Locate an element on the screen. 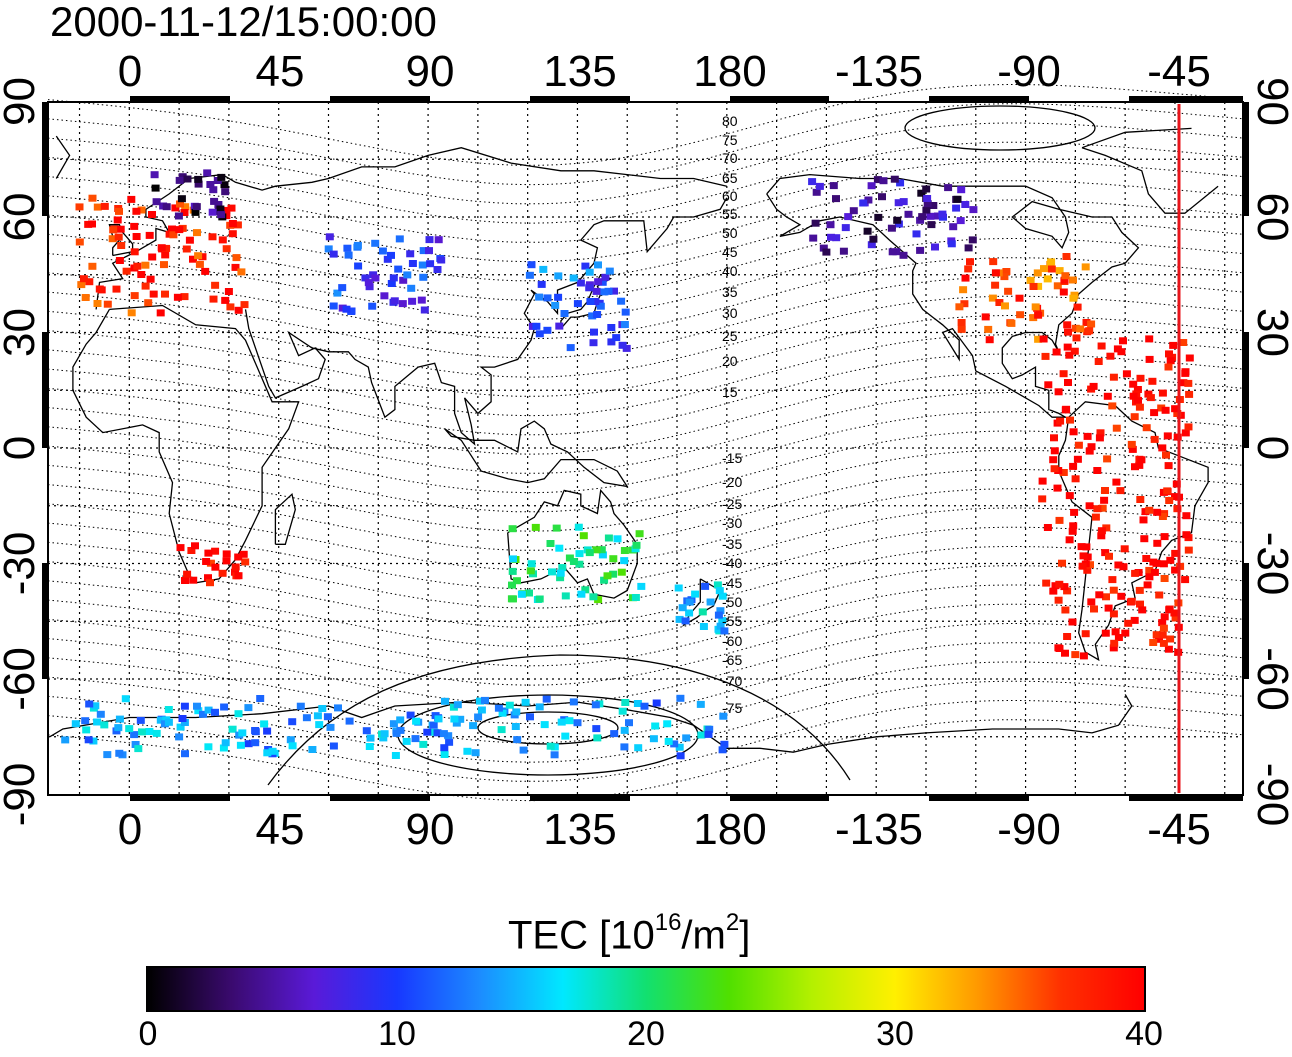  frame-bar-right is located at coordinates (1246, 390).